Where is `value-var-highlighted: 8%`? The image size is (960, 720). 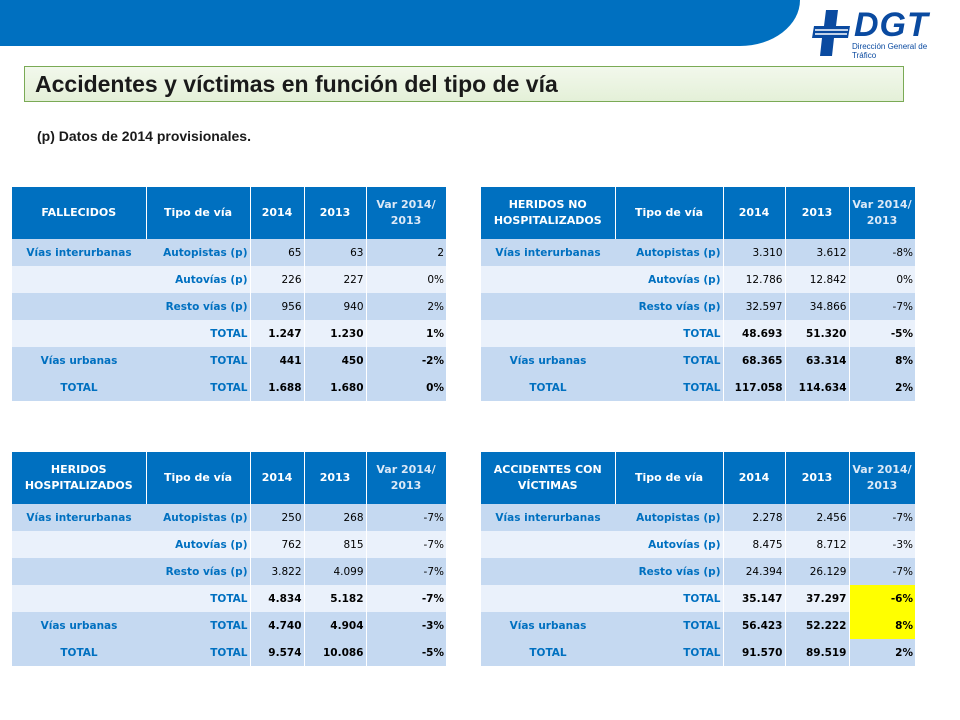 value-var-highlighted: 8% is located at coordinates (881, 625).